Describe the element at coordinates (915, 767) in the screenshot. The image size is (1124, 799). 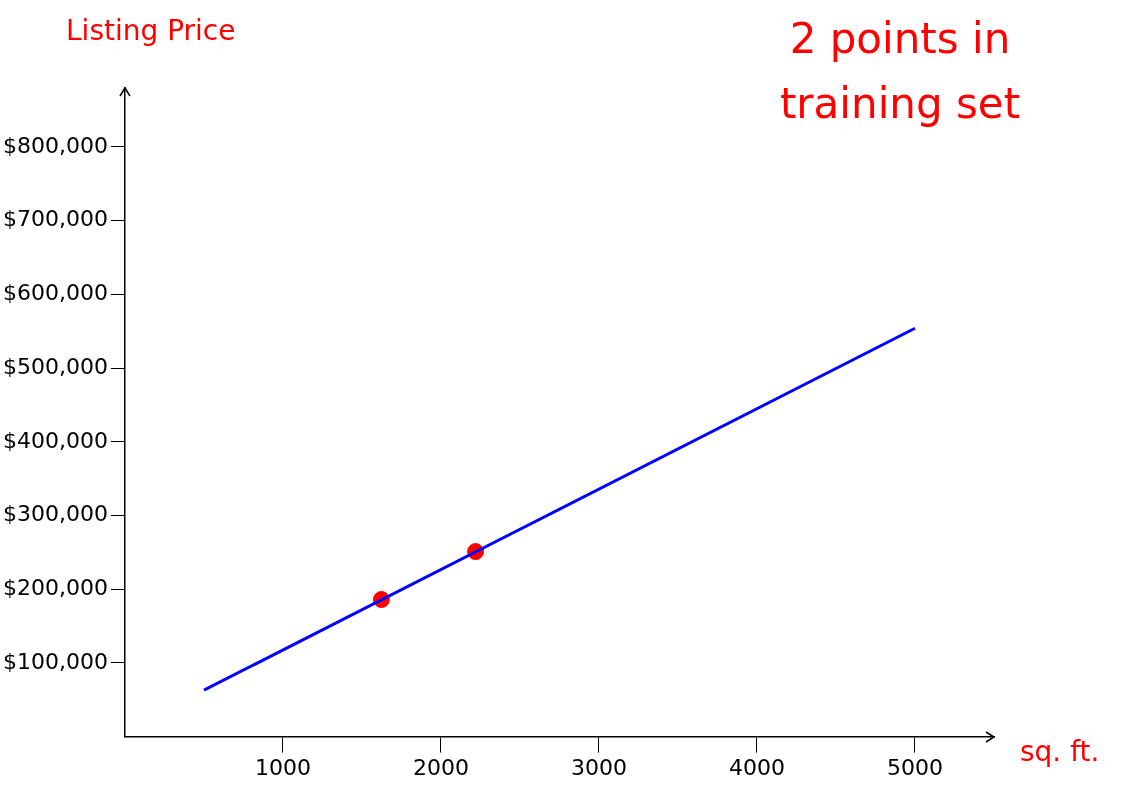
I see `x-tick-label: 5000` at that location.